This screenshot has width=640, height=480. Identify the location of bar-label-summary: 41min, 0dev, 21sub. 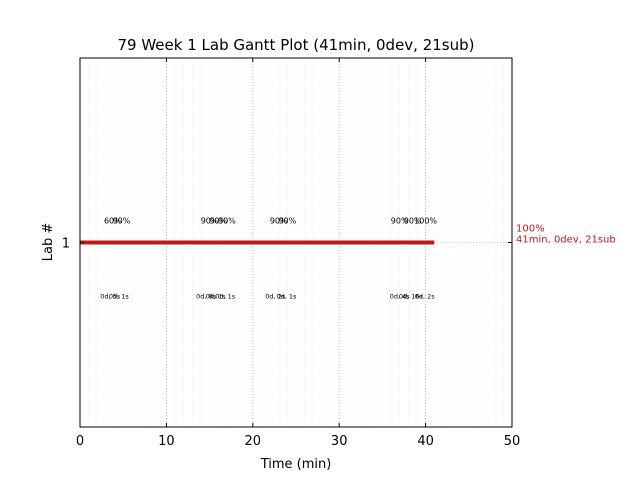
(566, 240).